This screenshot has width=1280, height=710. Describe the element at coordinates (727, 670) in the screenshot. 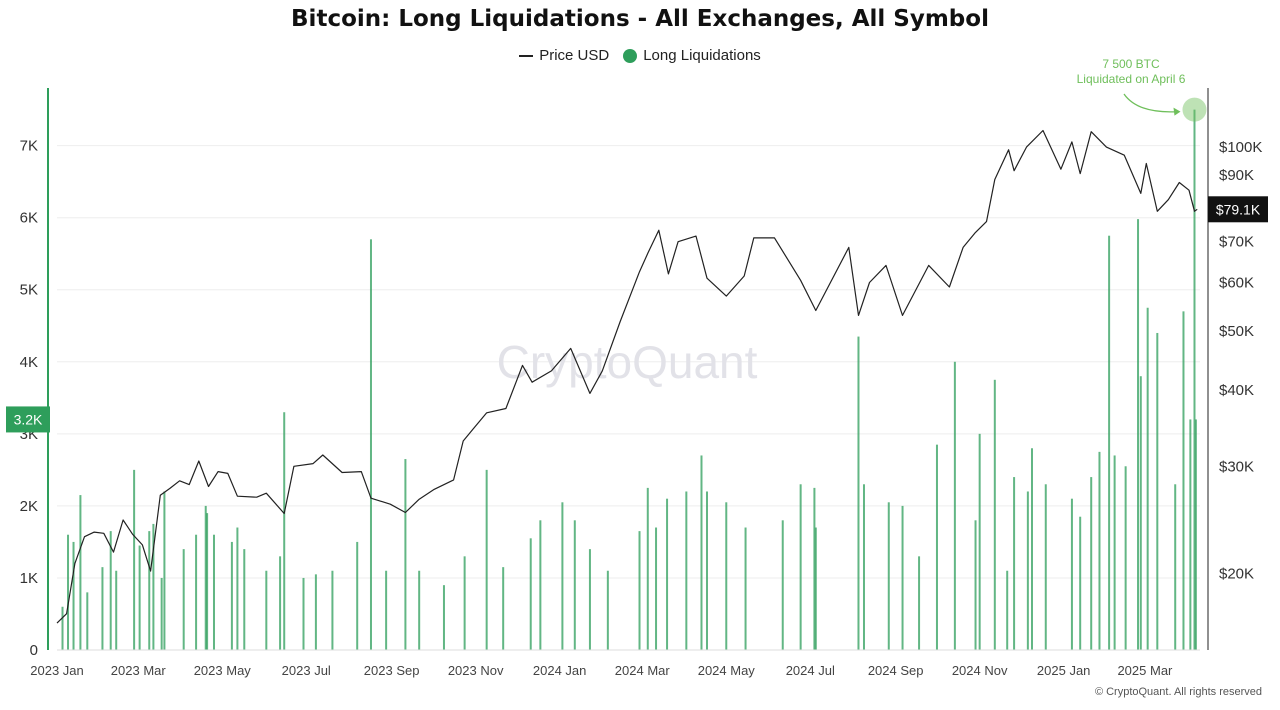

I see `x-tick-label: 2024 May` at that location.